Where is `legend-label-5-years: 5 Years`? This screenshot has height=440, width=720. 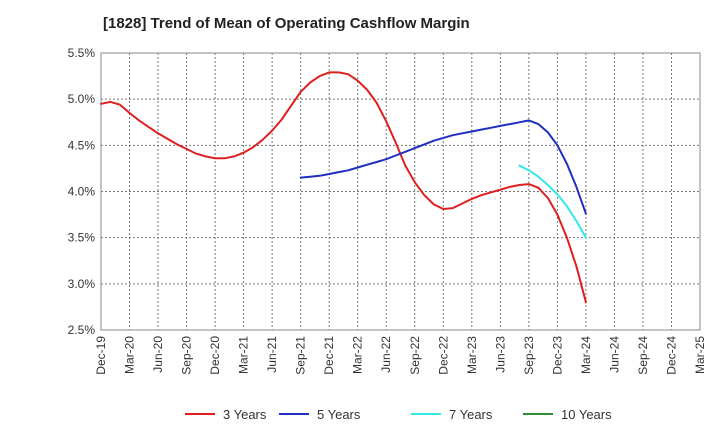
legend-label-5-years: 5 Years is located at coordinates (339, 414).